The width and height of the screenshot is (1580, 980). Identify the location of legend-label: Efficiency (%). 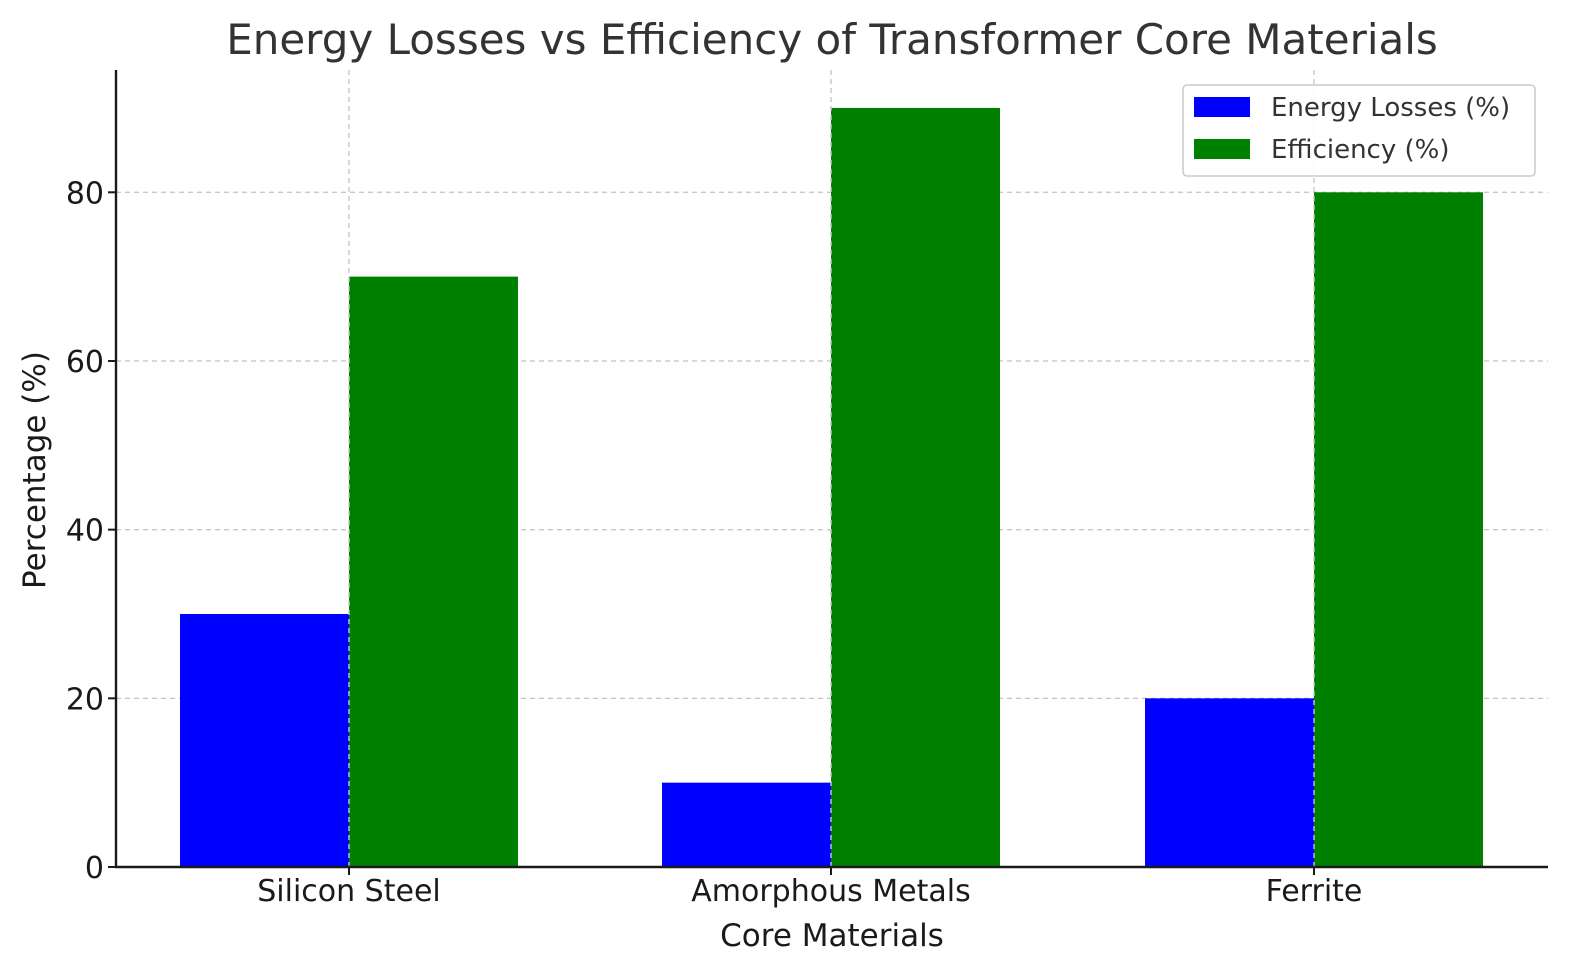
(1360, 150).